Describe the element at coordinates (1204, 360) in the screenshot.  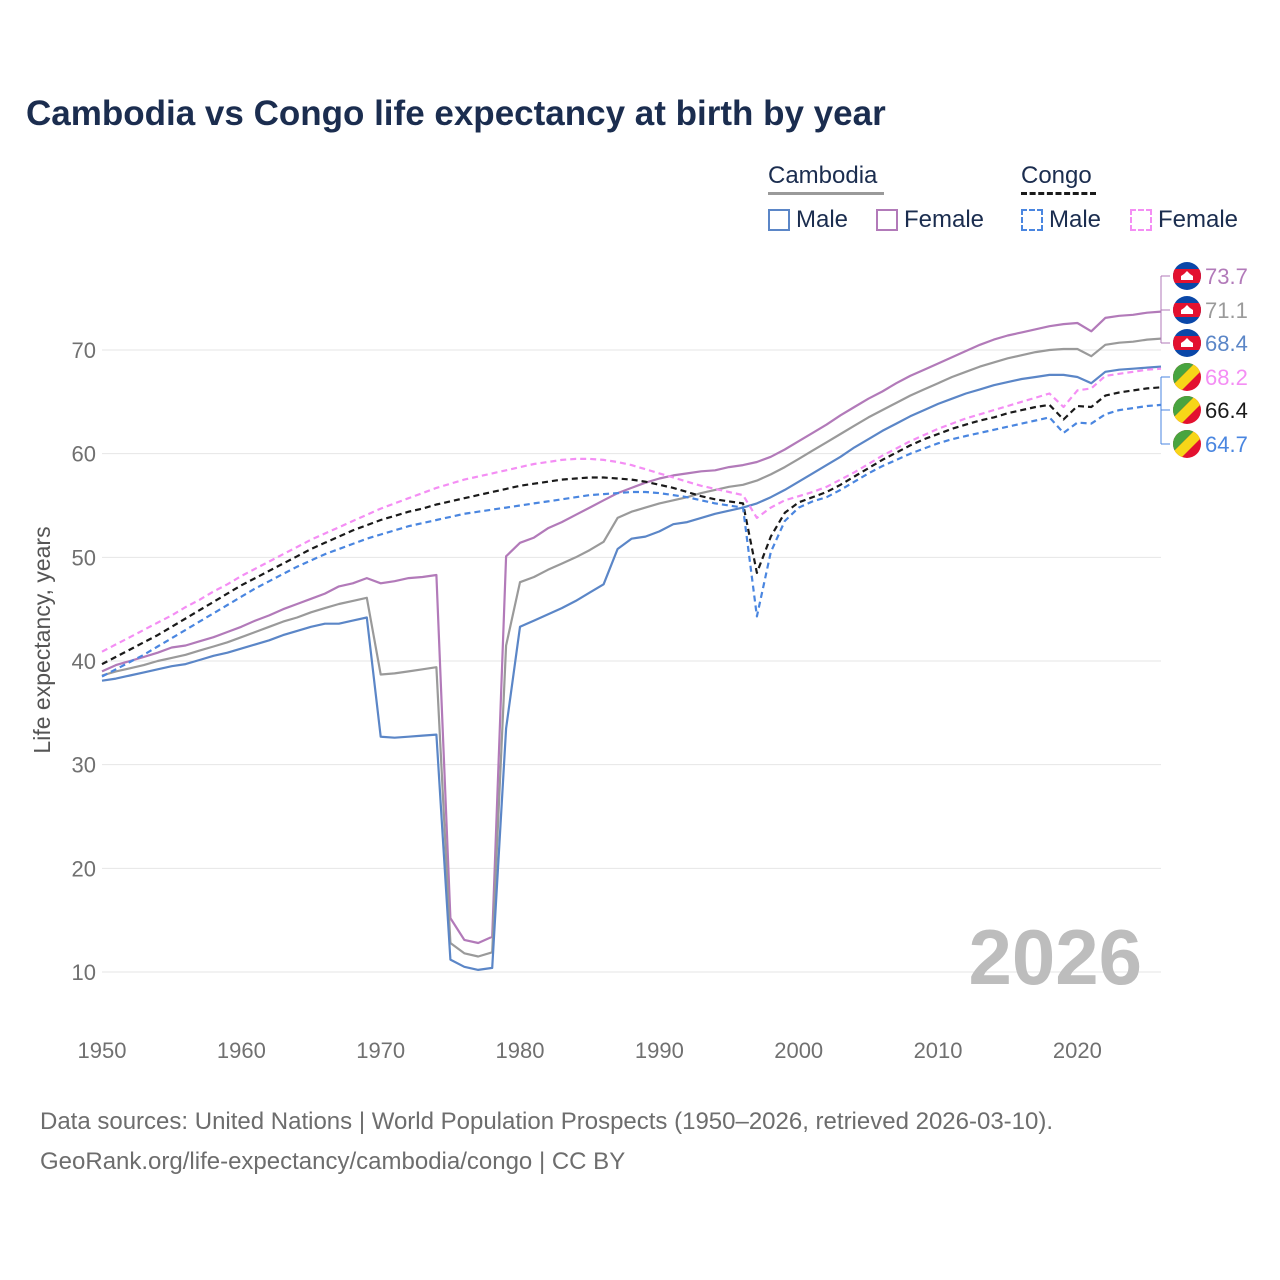
I see `end-labels: 73.7 71.1 68.4 68.2 66.4 64.7` at that location.